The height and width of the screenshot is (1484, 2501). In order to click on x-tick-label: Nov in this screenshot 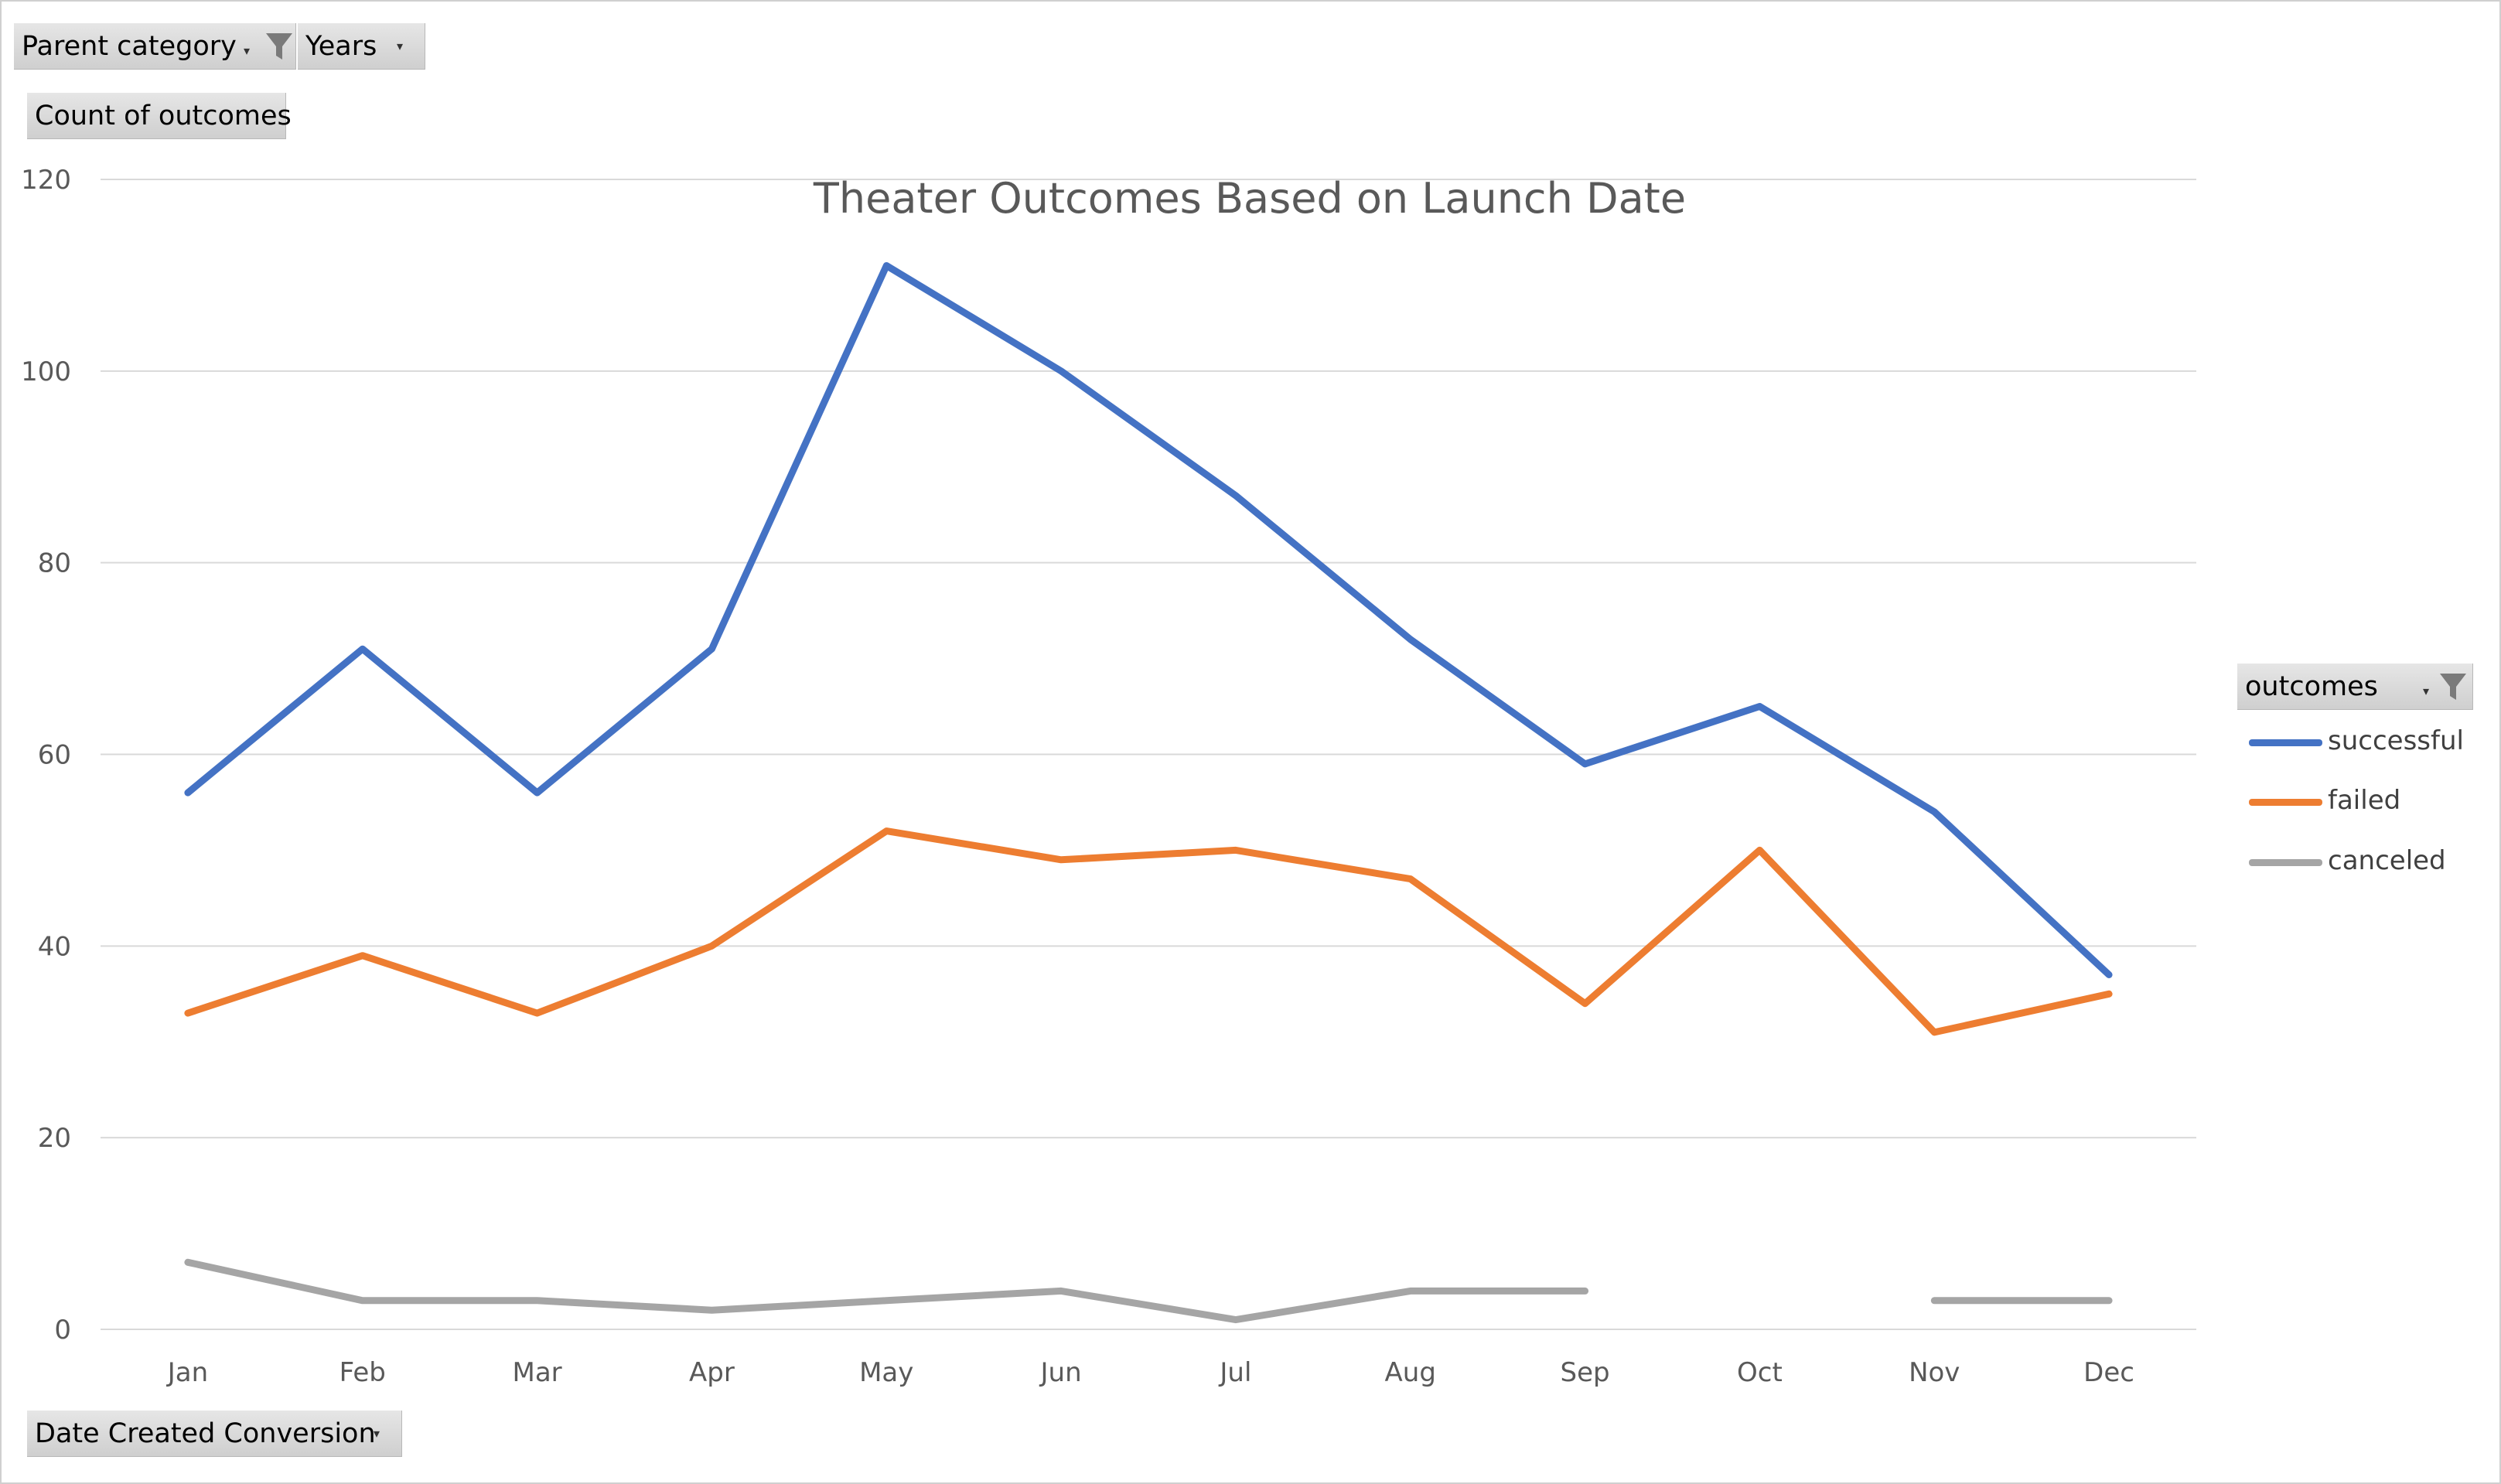, I will do `click(1934, 1372)`.